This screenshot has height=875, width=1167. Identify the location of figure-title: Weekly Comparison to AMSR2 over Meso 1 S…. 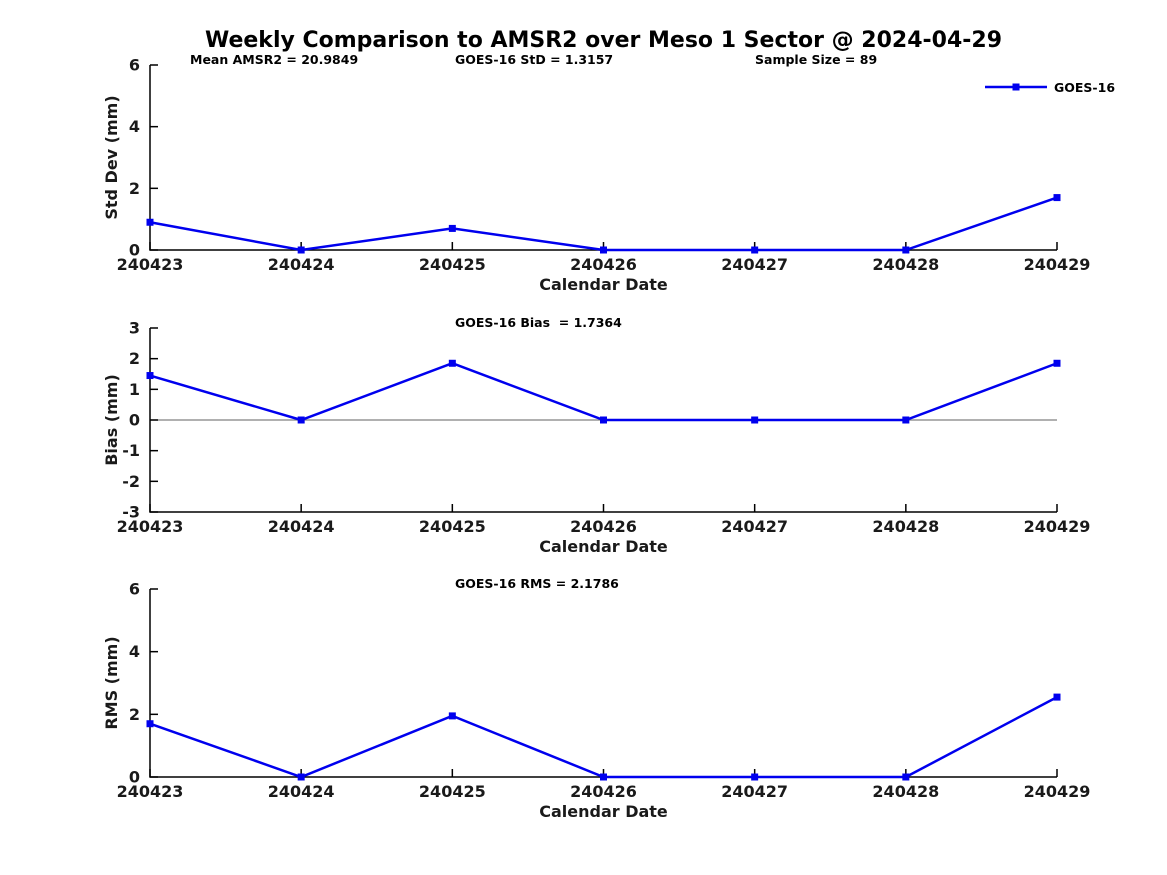
(603, 40).